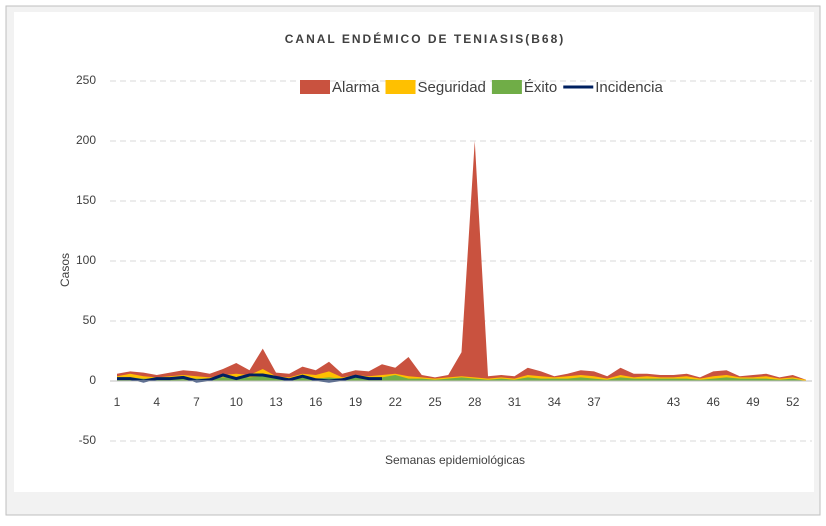  I want to click on x-tick-label: 37, so click(594, 402).